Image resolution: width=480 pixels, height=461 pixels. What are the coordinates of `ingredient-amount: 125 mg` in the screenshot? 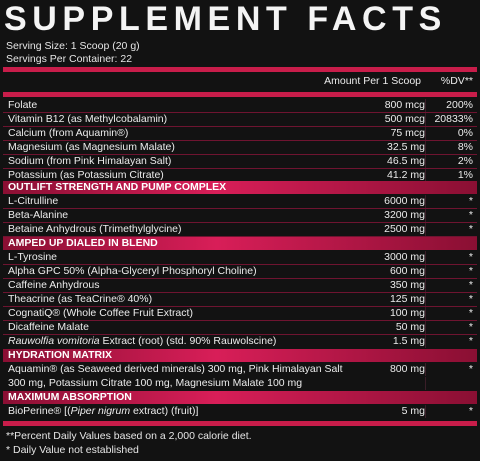 It's located at (407, 299).